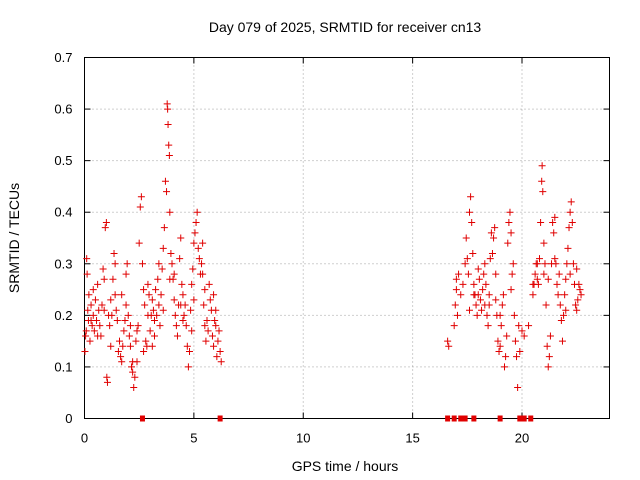 This screenshot has height=480, width=640. Describe the element at coordinates (63, 263) in the screenshot. I see `y-tick-label: 0.3` at that location.